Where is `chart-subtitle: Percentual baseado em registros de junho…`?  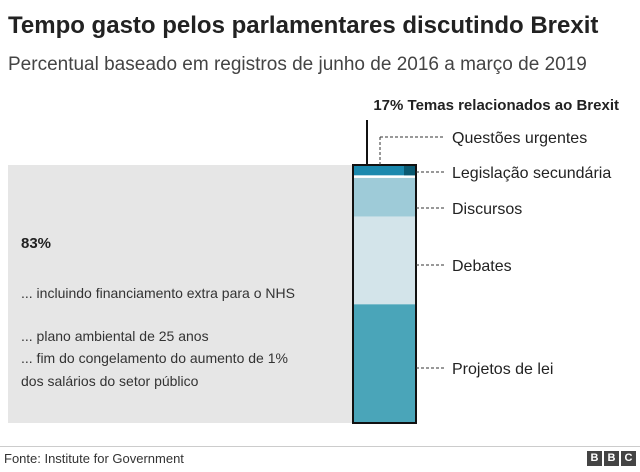 chart-subtitle: Percentual baseado em registros de junho… is located at coordinates (297, 64).